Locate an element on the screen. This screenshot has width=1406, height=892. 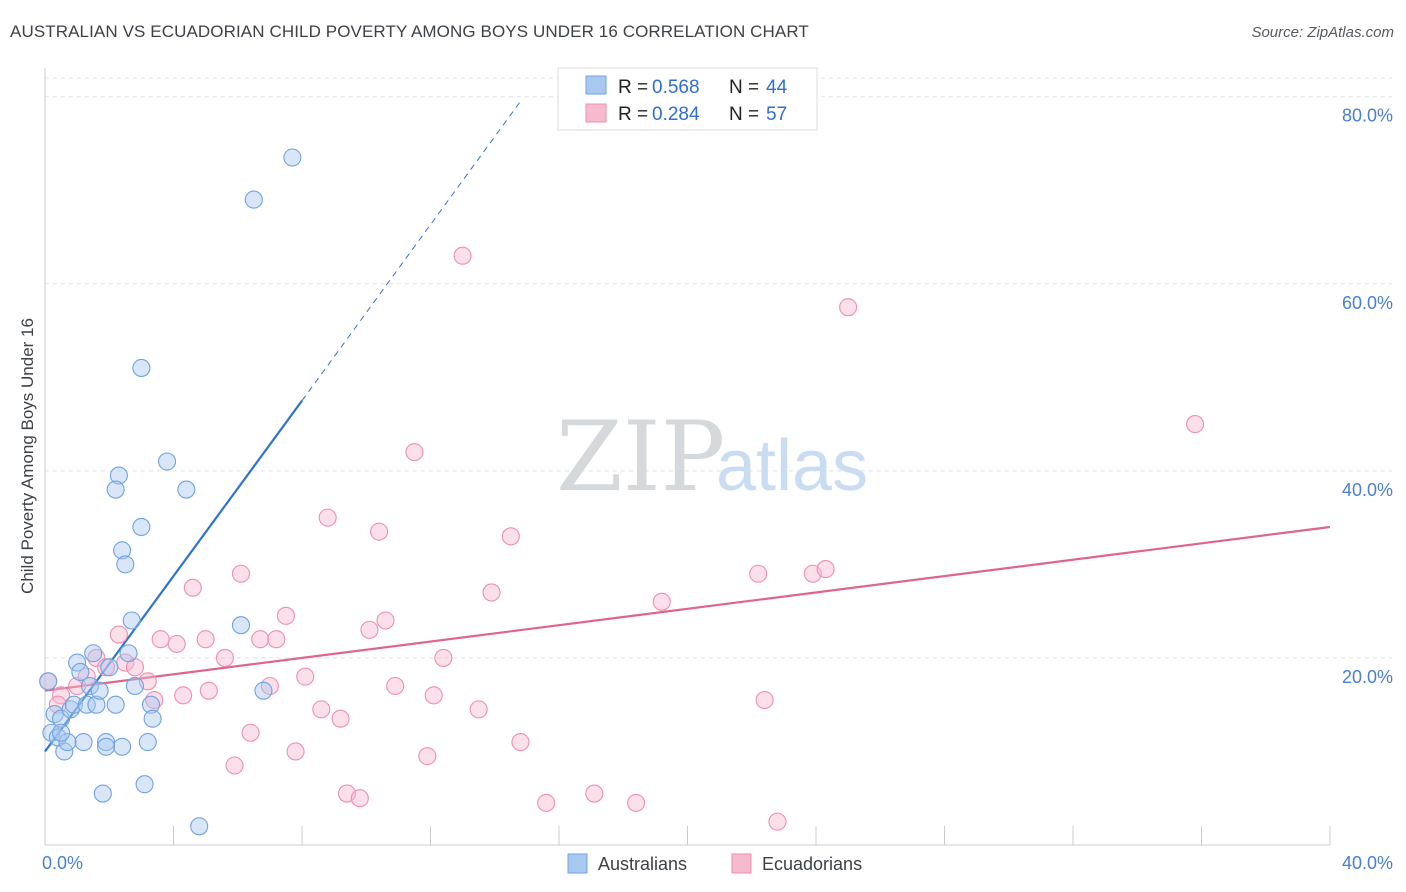
y-tick-label: 60.0% is located at coordinates (1367, 303).